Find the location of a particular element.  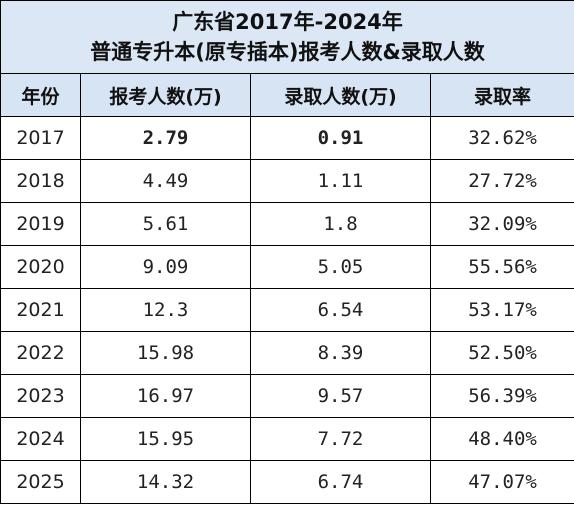

applicants-cell: 16.97 is located at coordinates (165, 396).